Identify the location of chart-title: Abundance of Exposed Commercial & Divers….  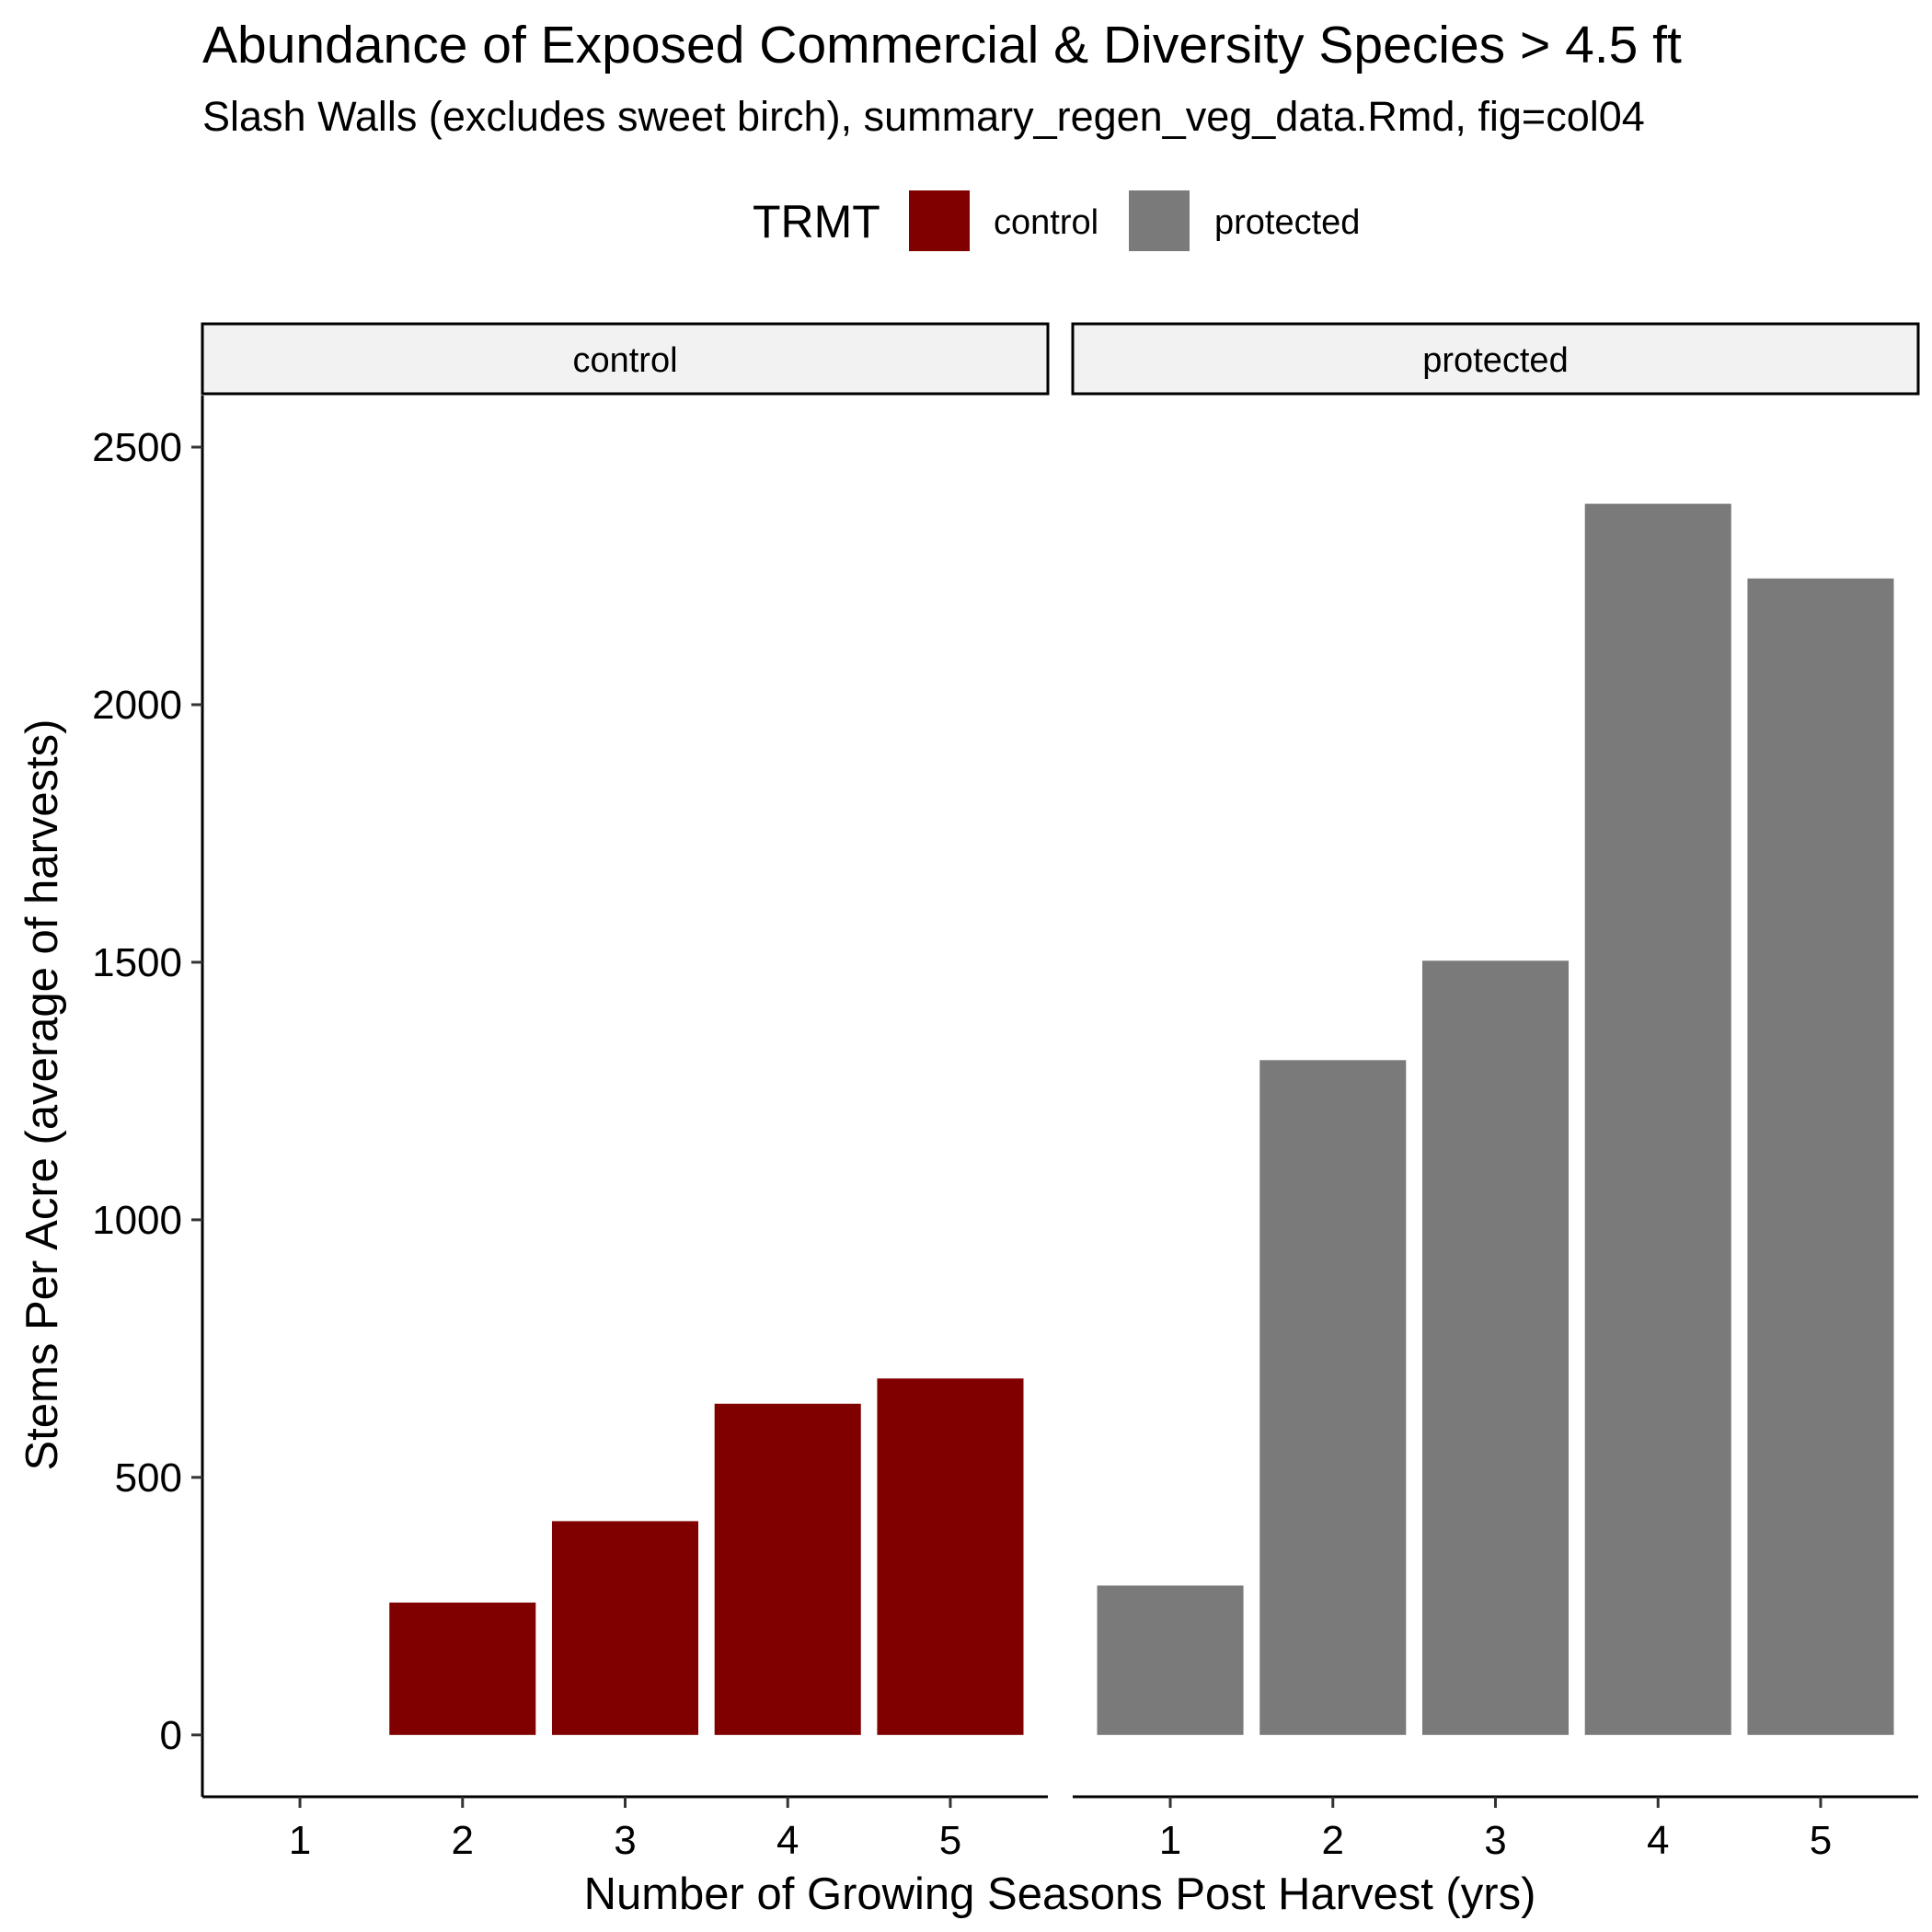
(942, 45).